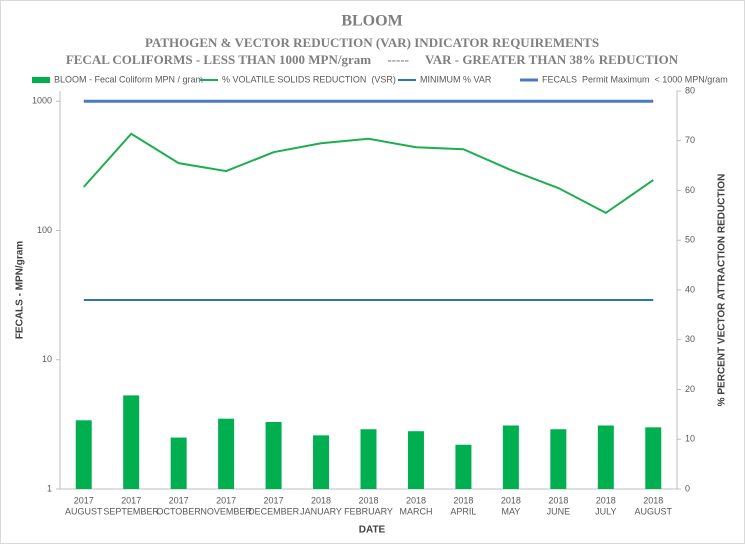  What do you see at coordinates (20, 290) in the screenshot?
I see `y-axis-label: FECALS - MPN/gram` at bounding box center [20, 290].